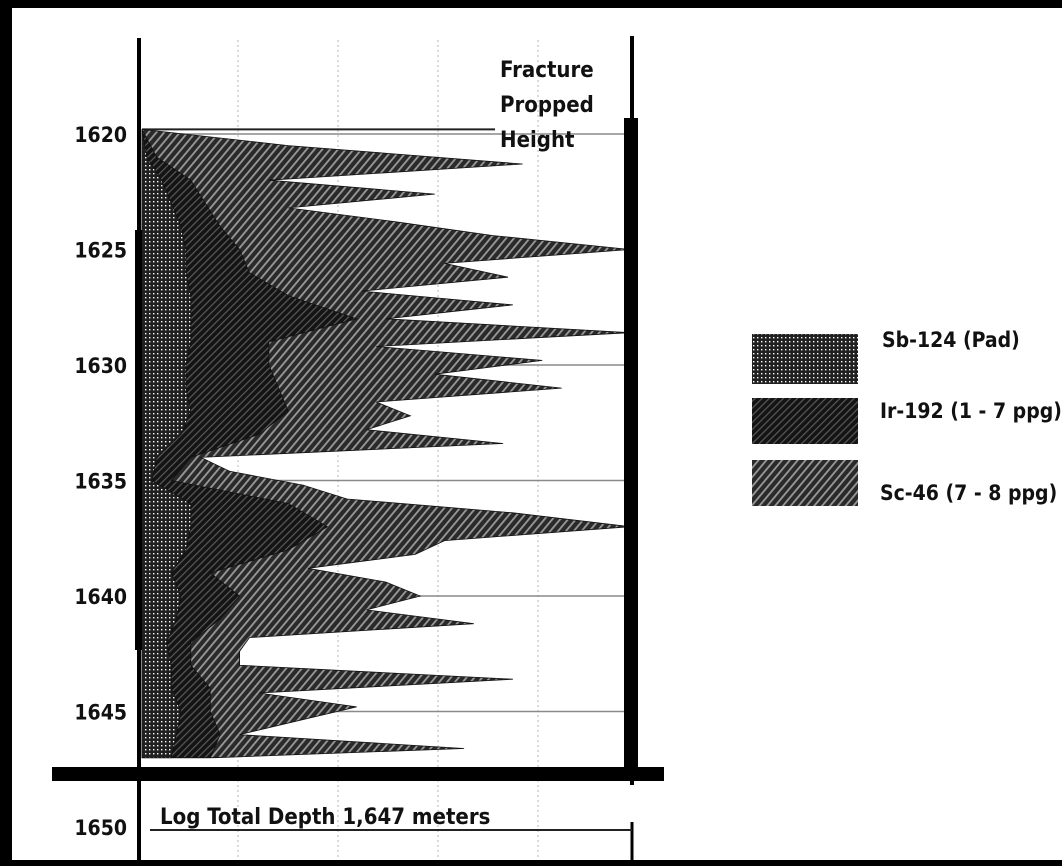 The width and height of the screenshot is (1062, 866). What do you see at coordinates (100, 366) in the screenshot?
I see `y-tick-label-2: 1630` at bounding box center [100, 366].